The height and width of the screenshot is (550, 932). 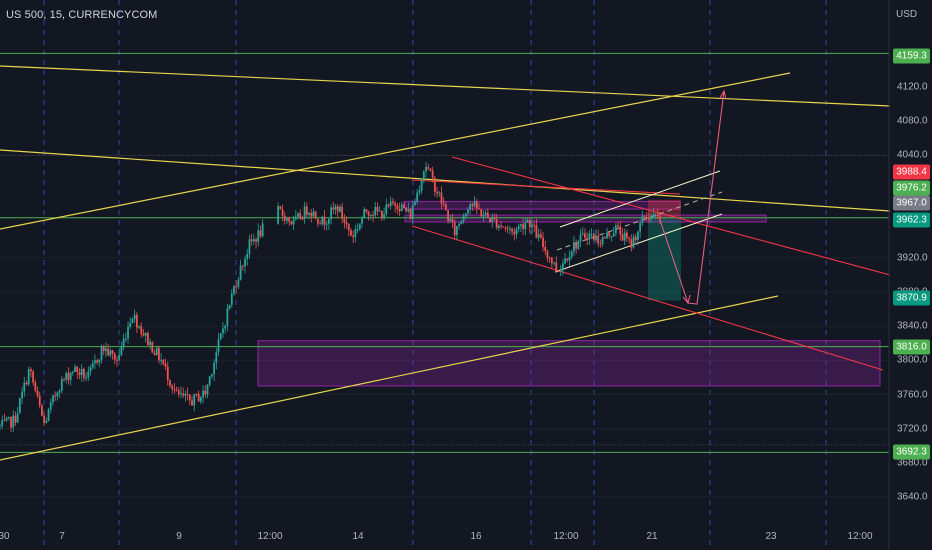 What do you see at coordinates (912, 463) in the screenshot?
I see `y-axis-tick-label: 3680.0` at bounding box center [912, 463].